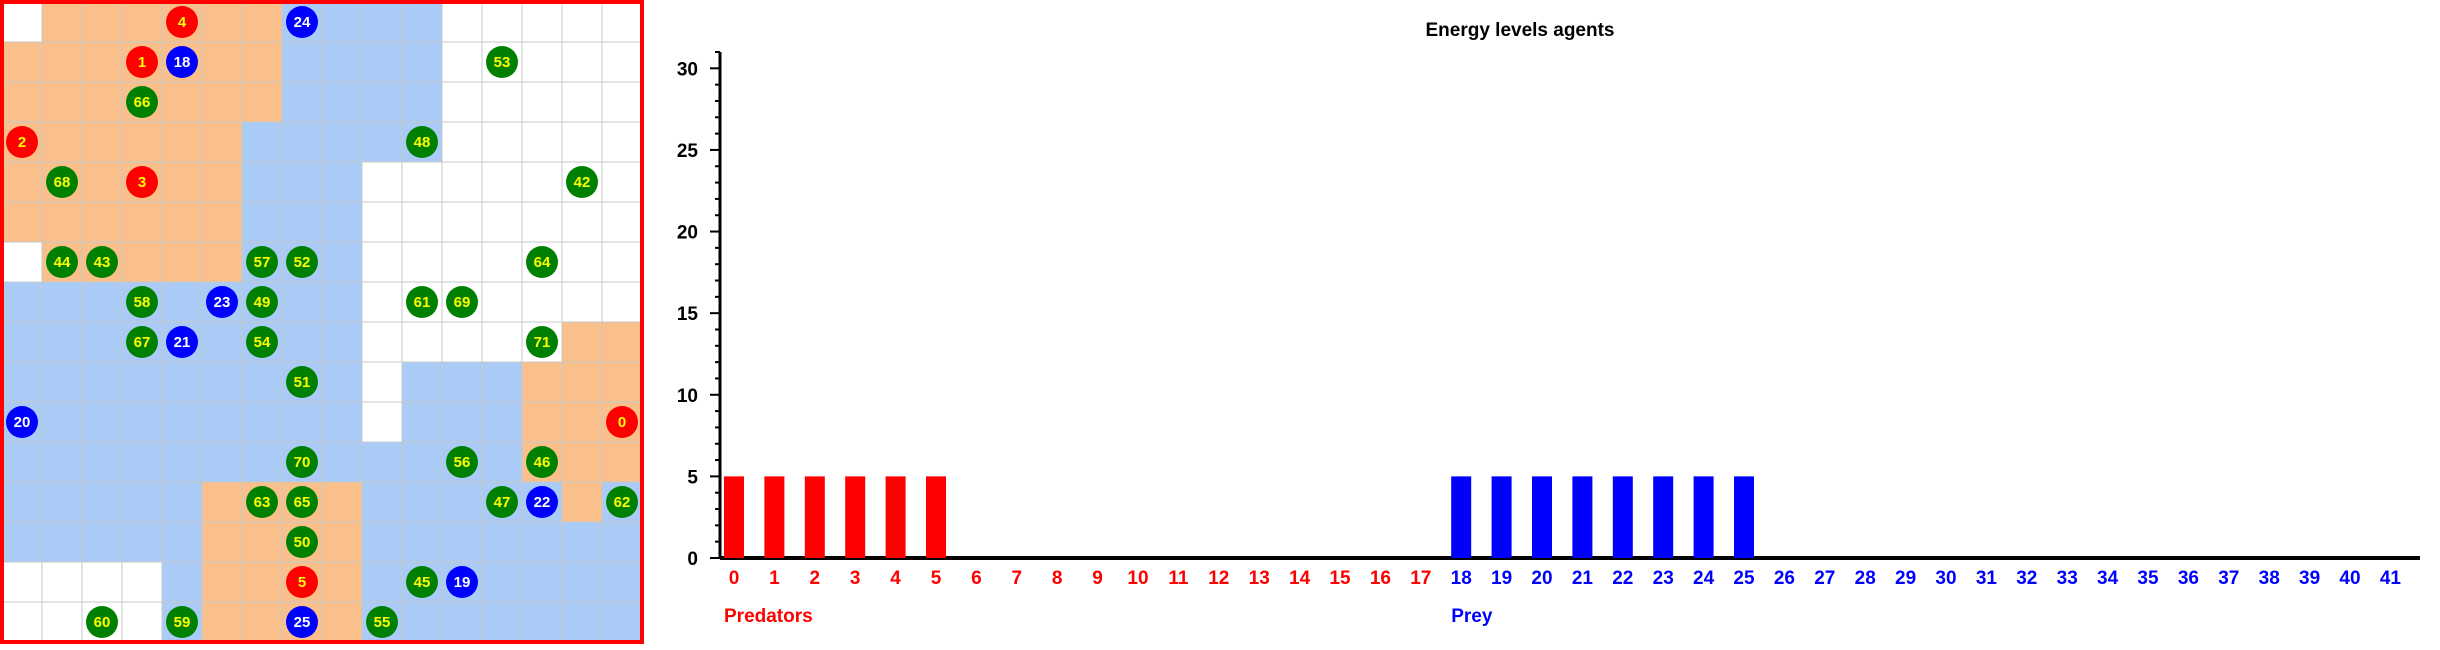 The height and width of the screenshot is (650, 2440). I want to click on agent-id-label: 48, so click(422, 142).